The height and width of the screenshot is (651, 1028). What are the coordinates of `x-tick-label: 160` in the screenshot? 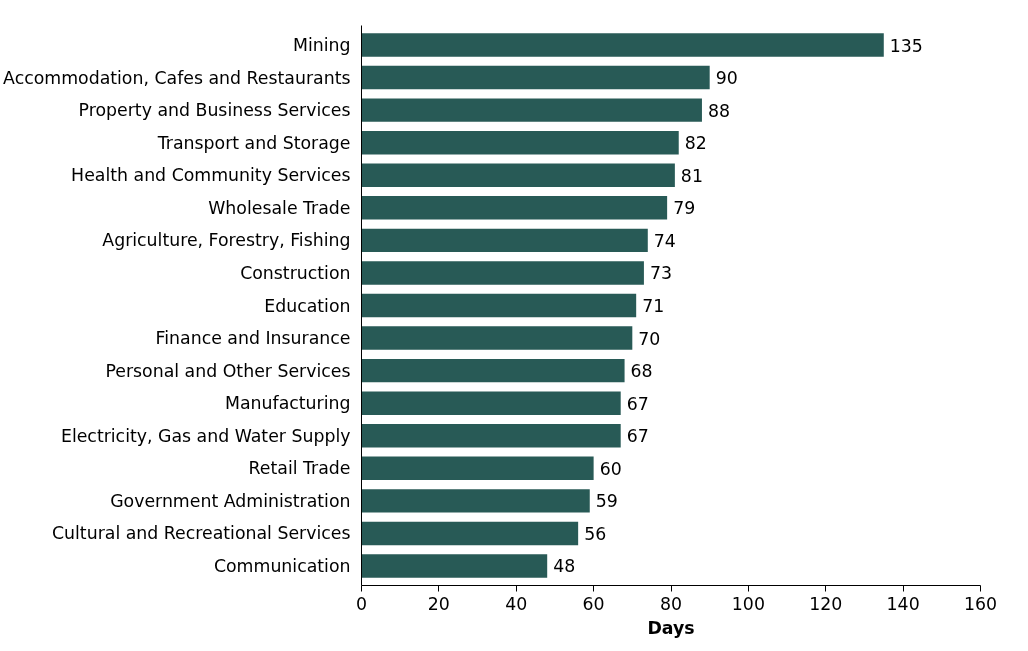 It's located at (980, 603).